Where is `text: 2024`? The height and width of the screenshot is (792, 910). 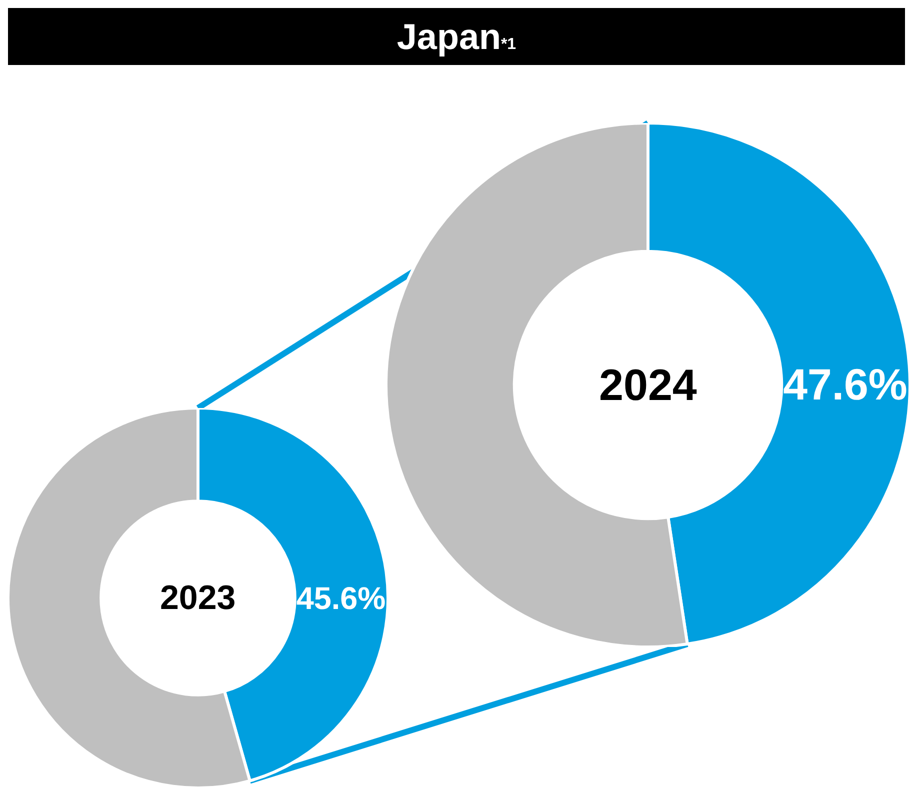 text: 2024 is located at coordinates (648, 385).